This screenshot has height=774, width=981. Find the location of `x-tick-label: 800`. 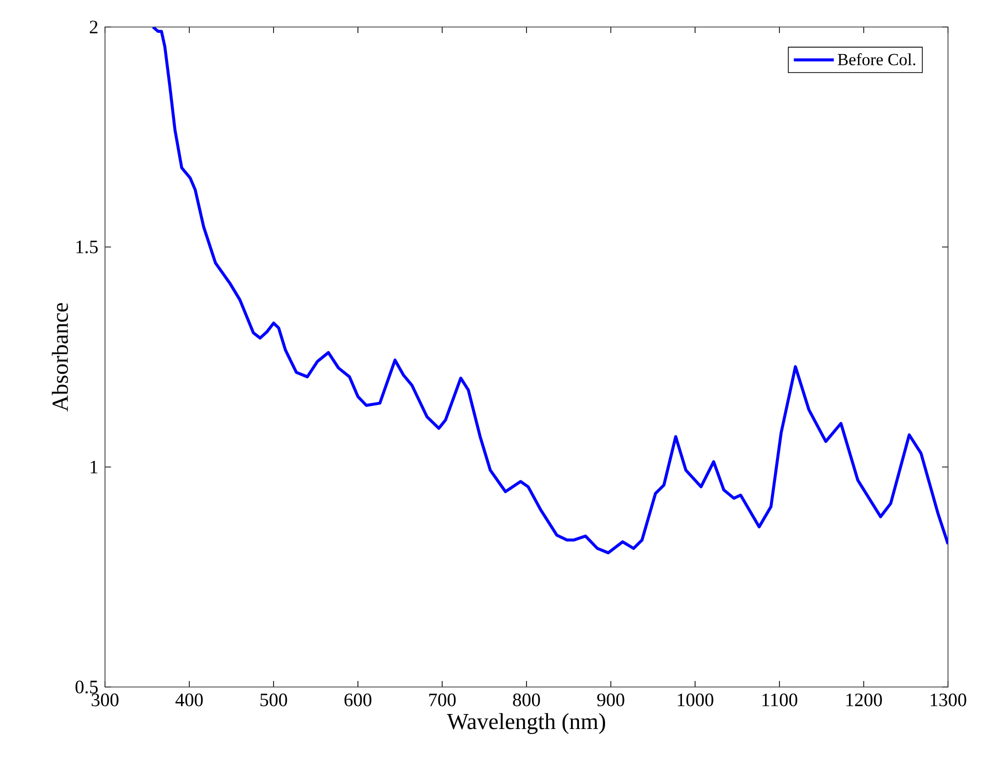

x-tick-label: 800 is located at coordinates (526, 700).